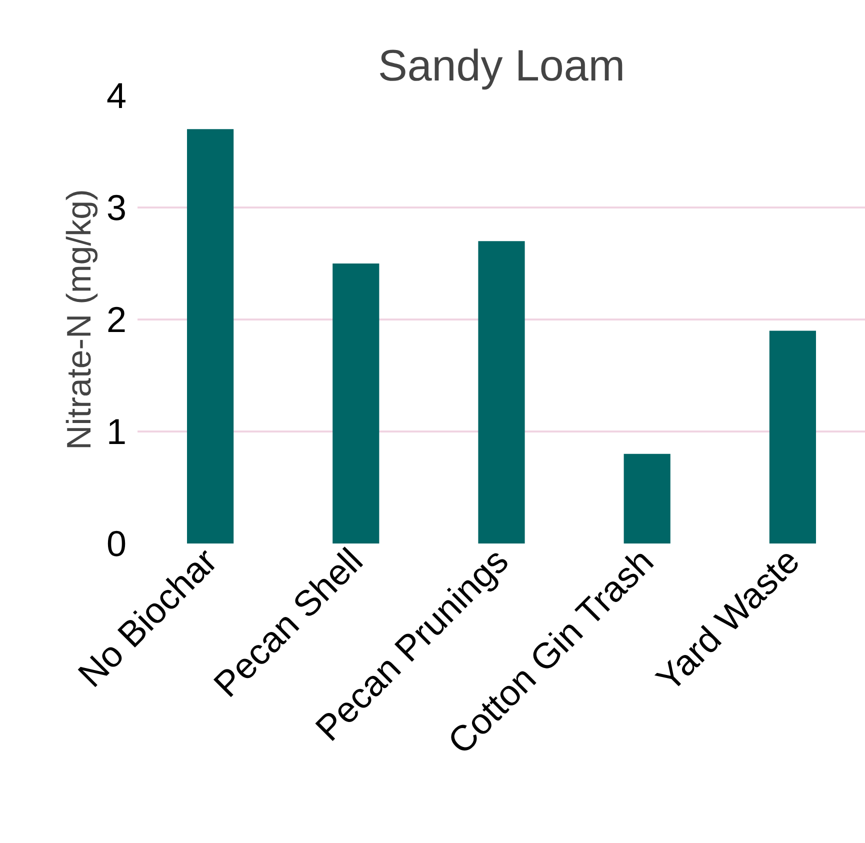 This screenshot has height=843, width=865. I want to click on y-tick-label: 3, so click(116, 207).